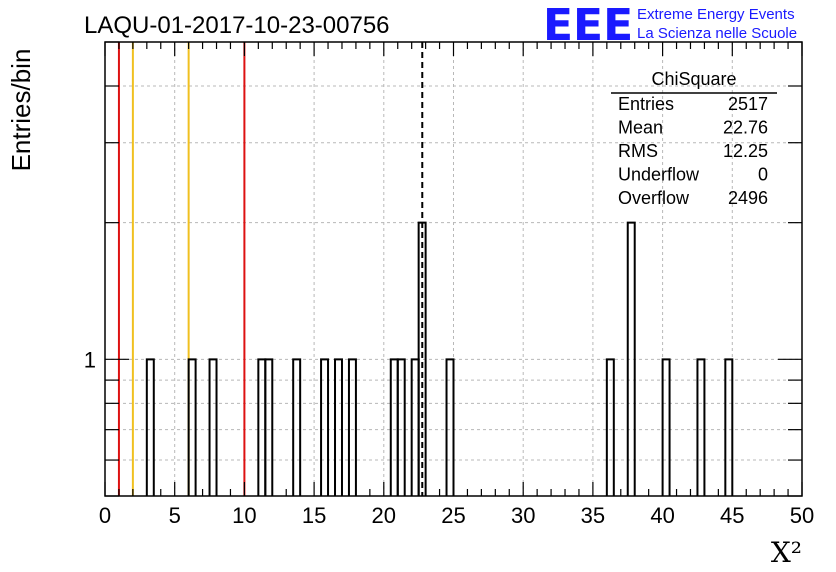 The height and width of the screenshot is (572, 836). Describe the element at coordinates (654, 198) in the screenshot. I see `stats-label: Overflow` at that location.